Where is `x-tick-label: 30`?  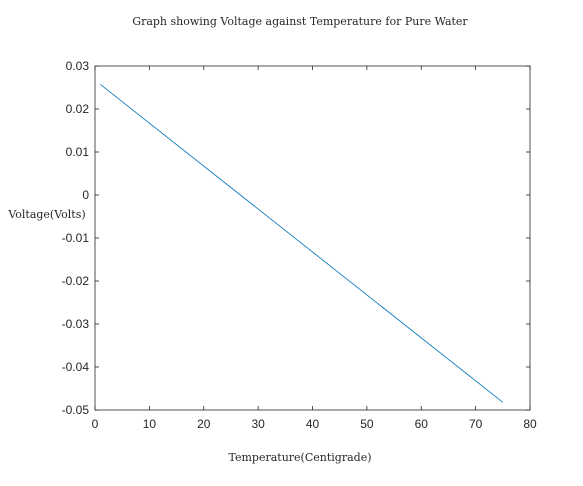
x-tick-label: 30 is located at coordinates (258, 424).